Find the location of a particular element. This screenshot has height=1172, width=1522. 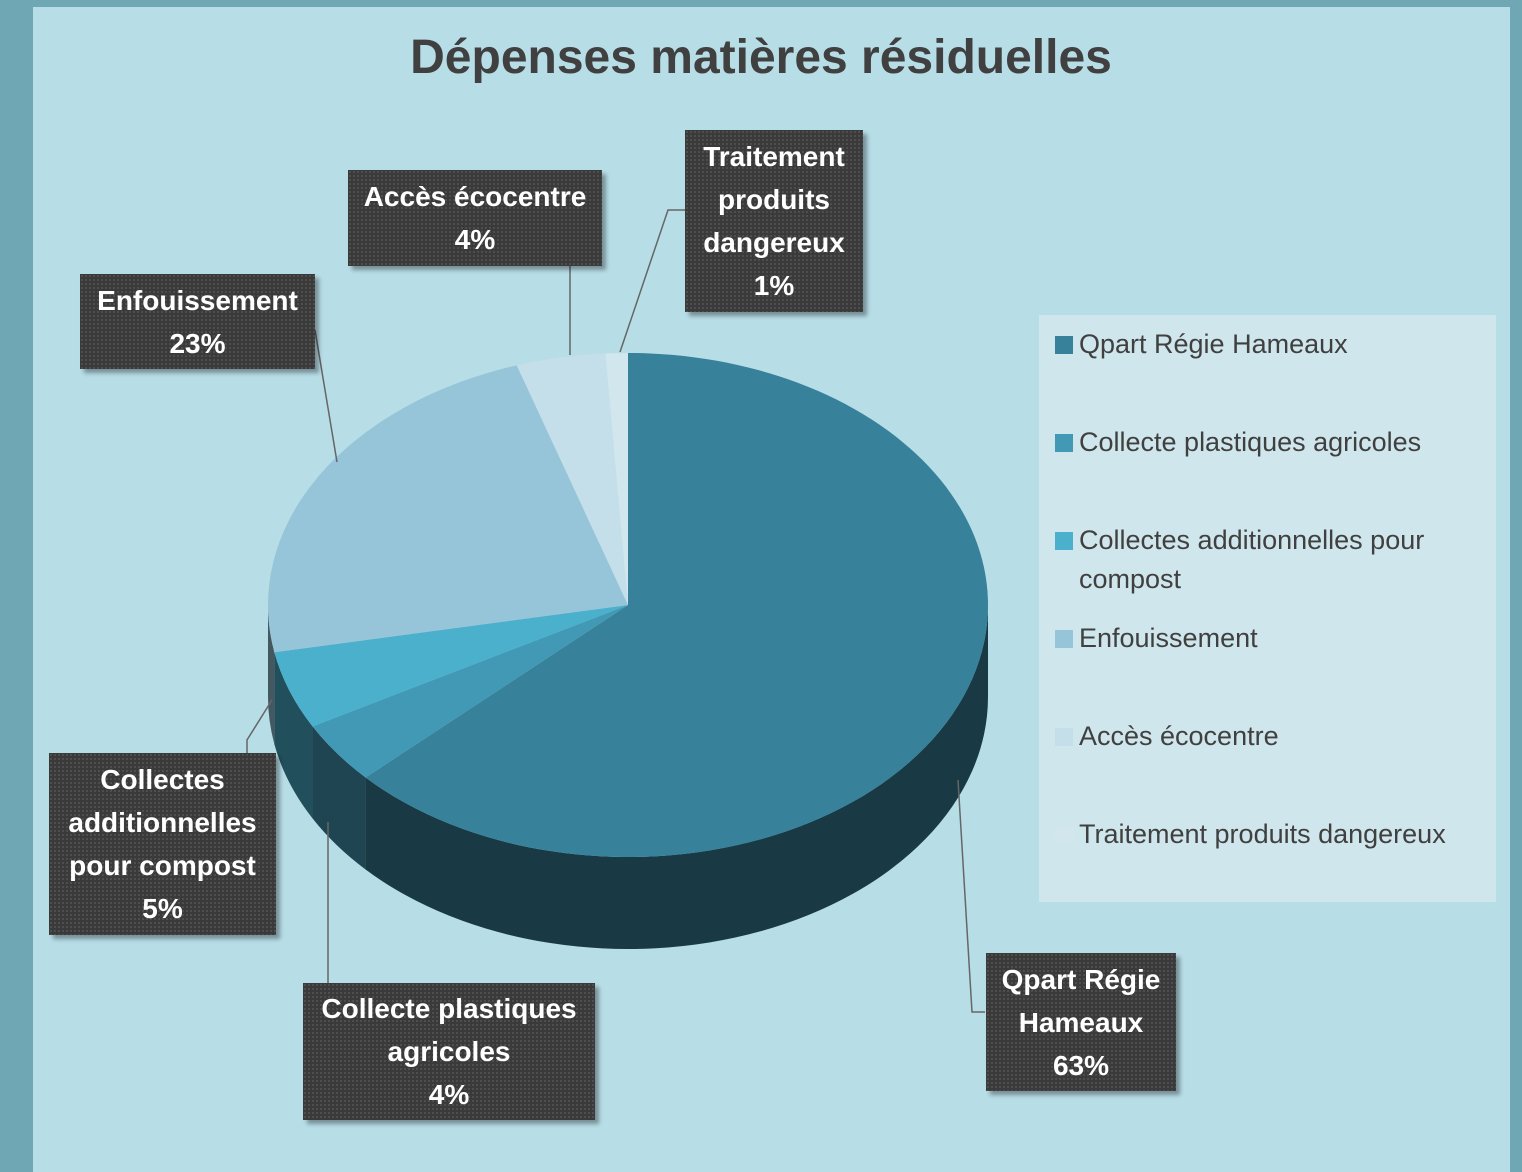

data-label: Qpart Régie Hameaux 63% is located at coordinates (1081, 1022).